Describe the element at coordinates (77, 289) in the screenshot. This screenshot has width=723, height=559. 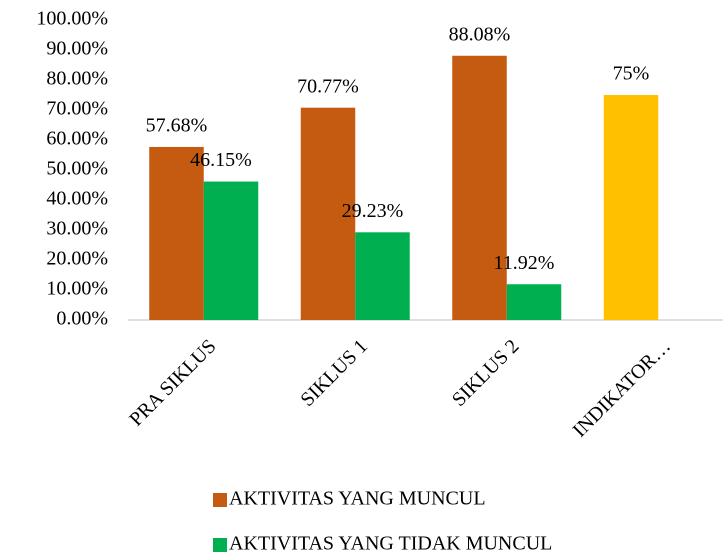
I see `y-tick-label: 10.00%` at that location.